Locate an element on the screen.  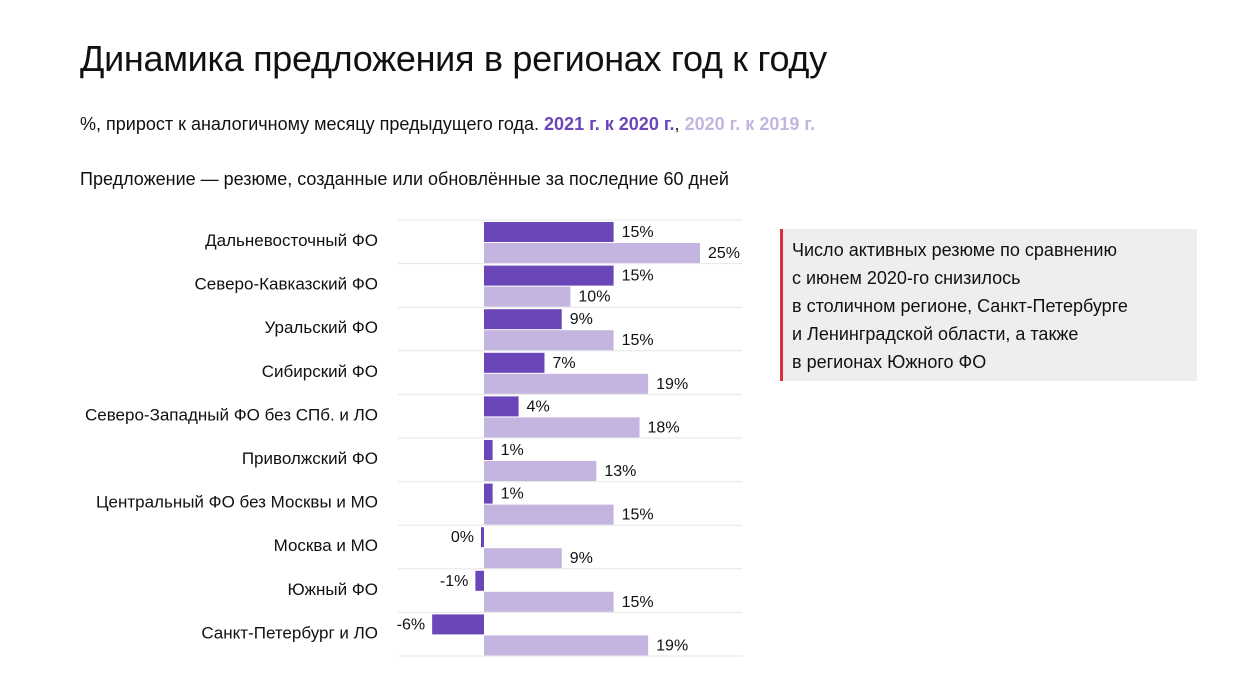
callout-line: в регионах Южного ФО is located at coordinates (889, 362).